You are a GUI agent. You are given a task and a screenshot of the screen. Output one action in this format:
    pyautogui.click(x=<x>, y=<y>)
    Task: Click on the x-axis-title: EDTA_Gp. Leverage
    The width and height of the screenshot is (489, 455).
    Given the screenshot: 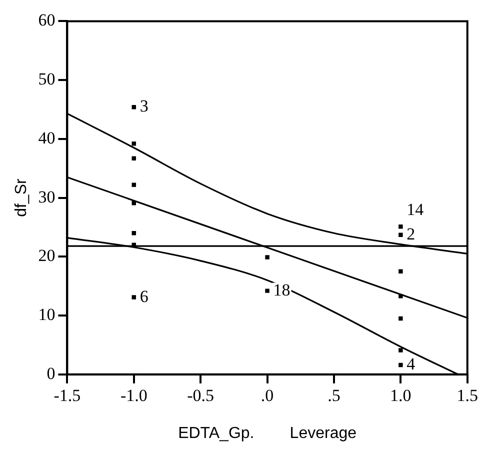 What is the action you would take?
    pyautogui.click(x=267, y=433)
    